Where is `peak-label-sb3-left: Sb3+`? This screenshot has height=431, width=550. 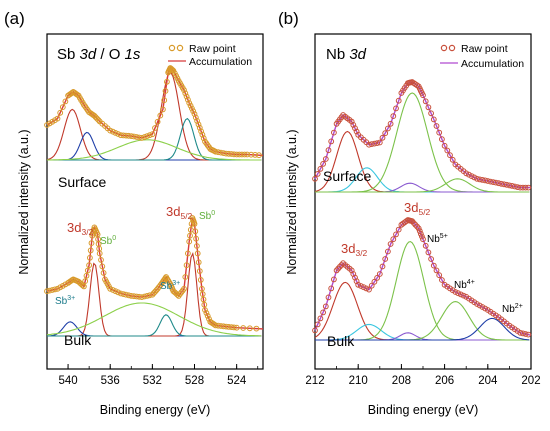
peak-label-sb3-left: Sb3+ is located at coordinates (65, 301).